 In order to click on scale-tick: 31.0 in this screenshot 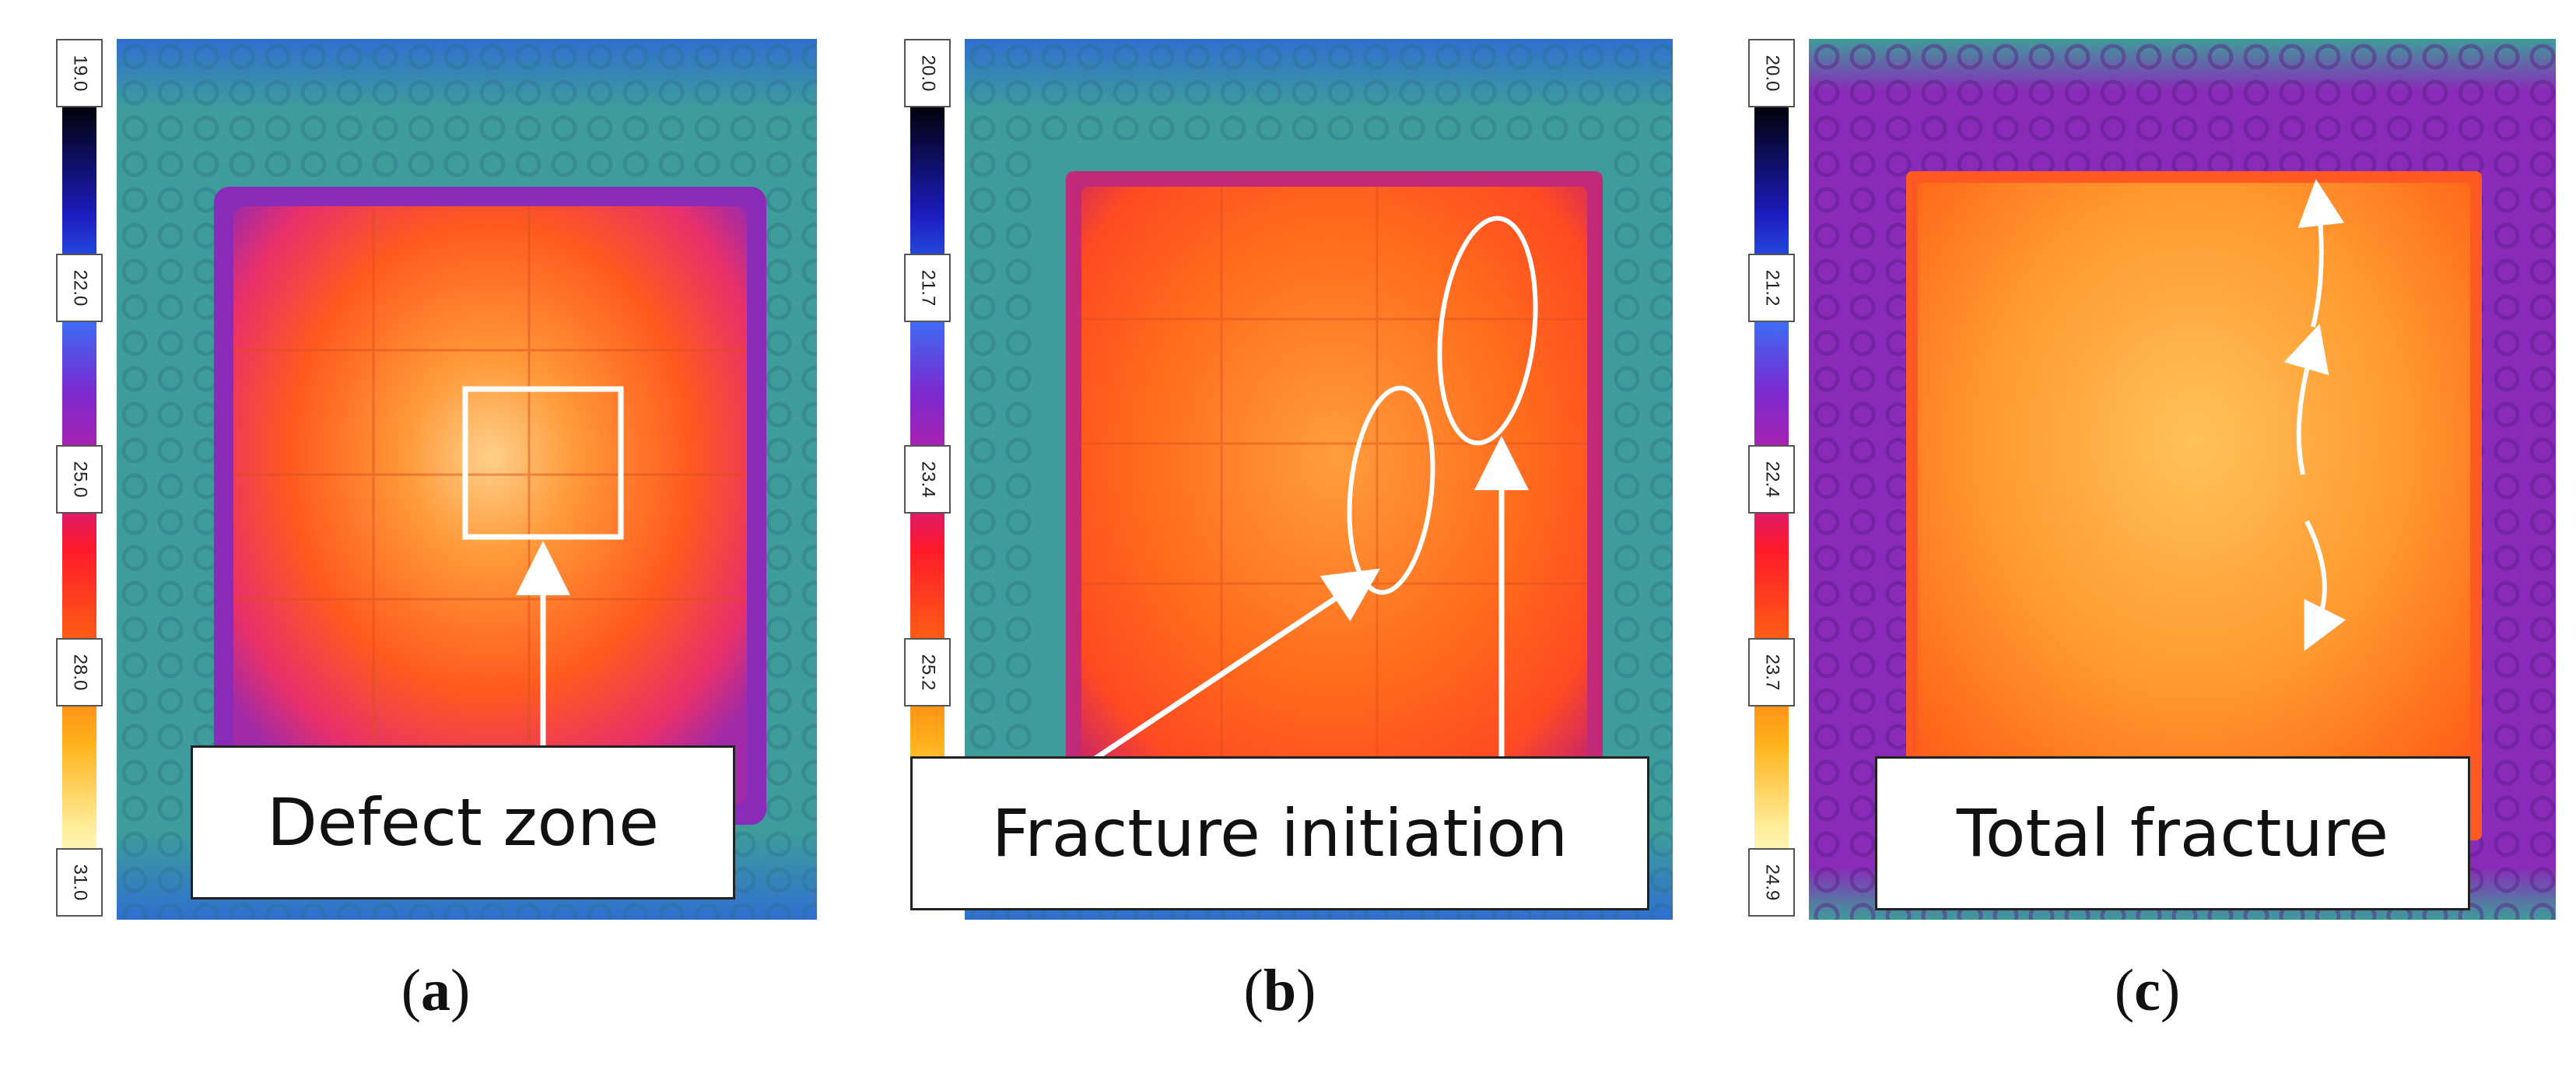, I will do `click(80, 882)`.